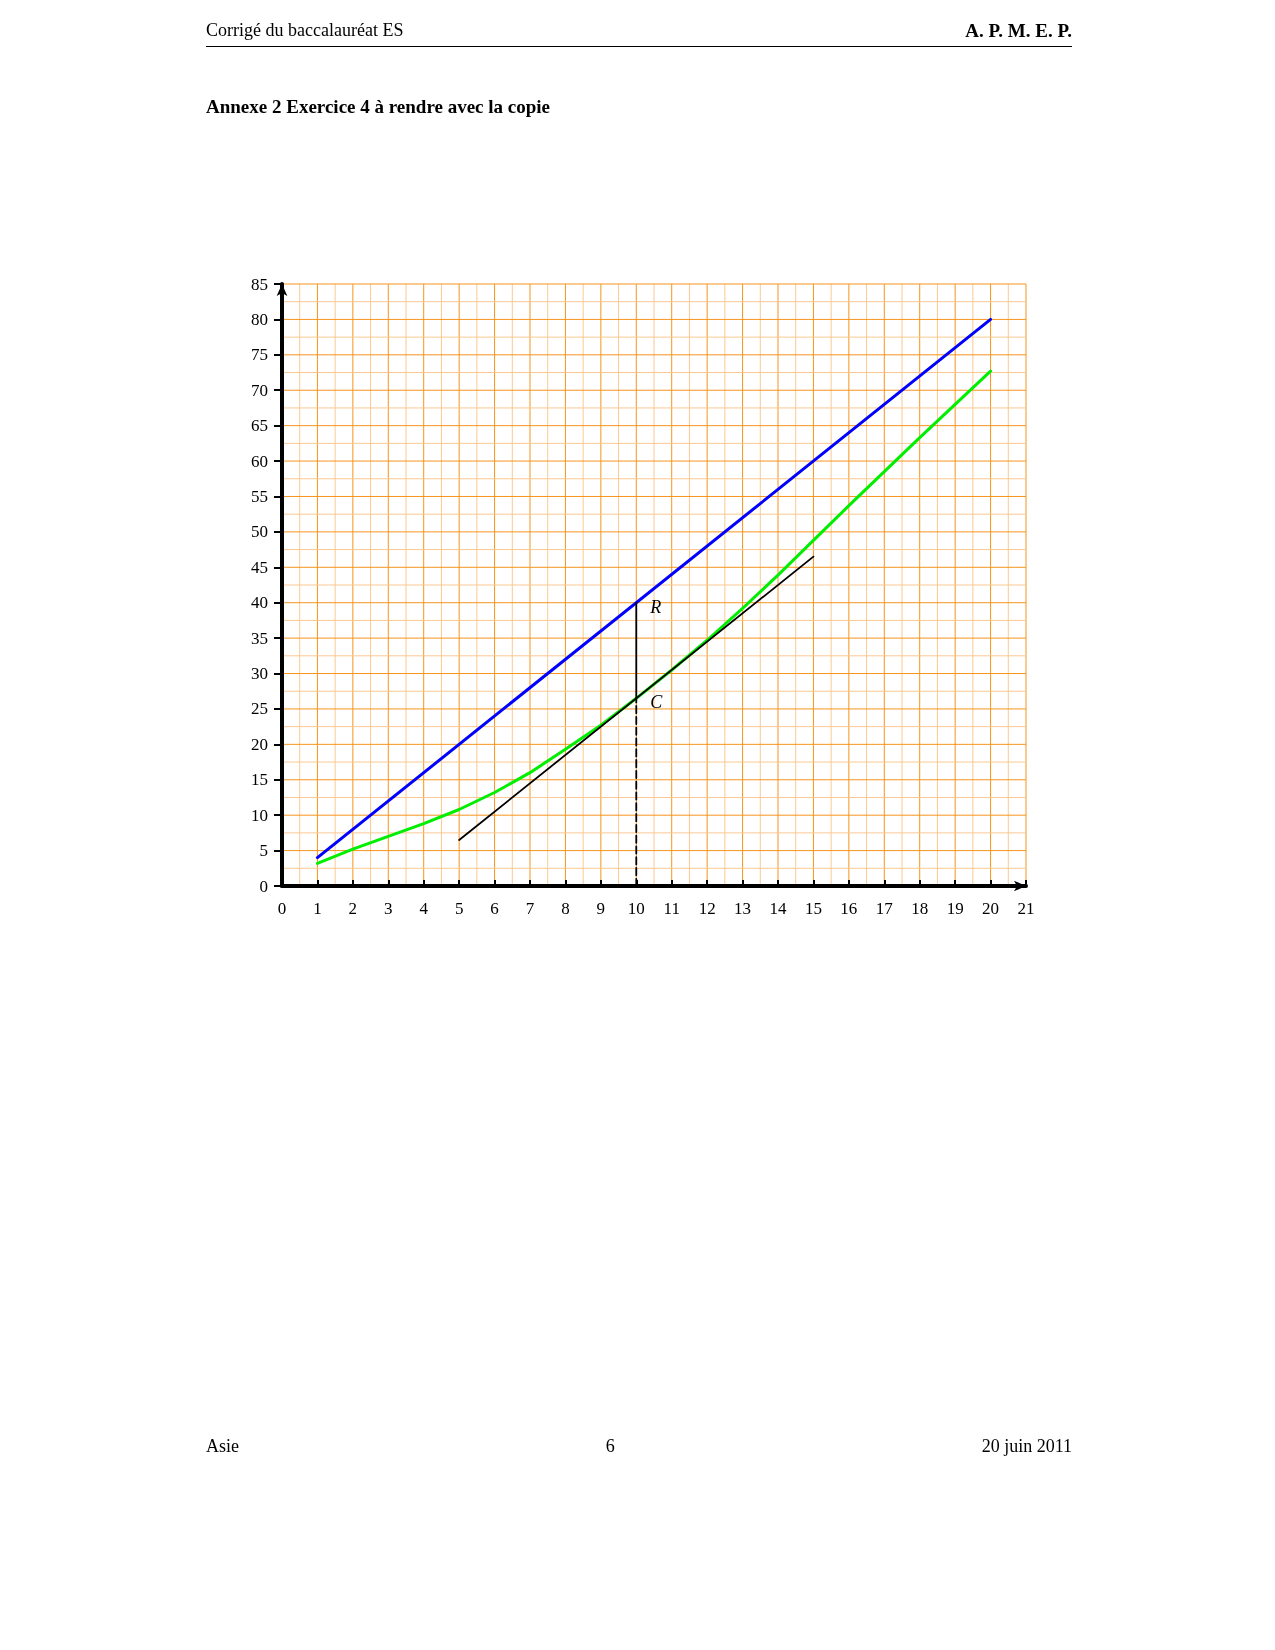 This screenshot has width=1275, height=1650. Describe the element at coordinates (707, 908) in the screenshot. I see `x-tick-label: 12` at that location.